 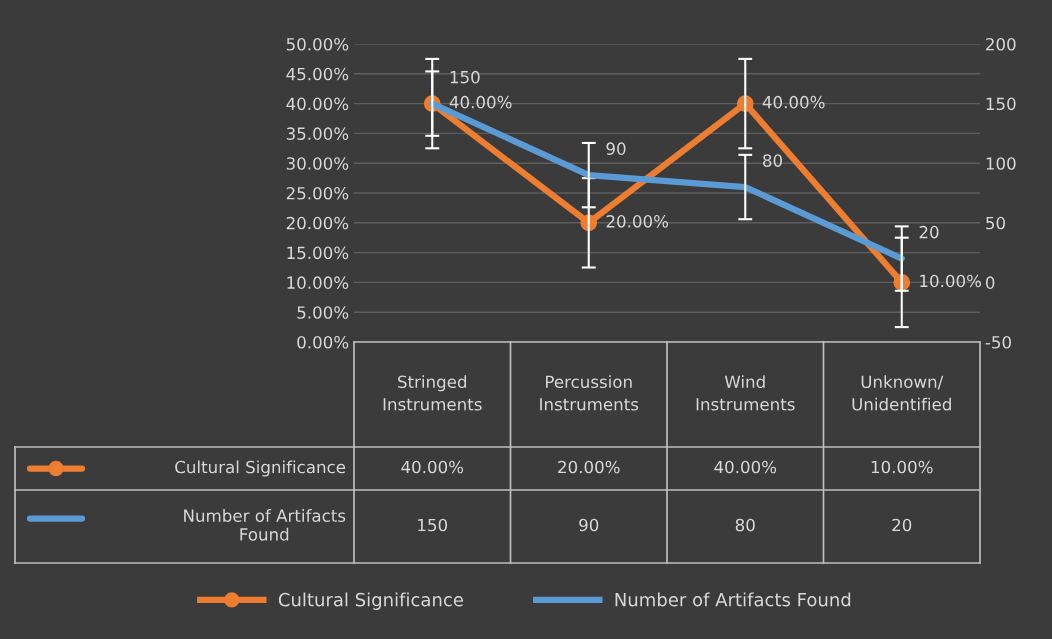 What do you see at coordinates (323, 312) in the screenshot?
I see `y-tick-label: 5.00%` at bounding box center [323, 312].